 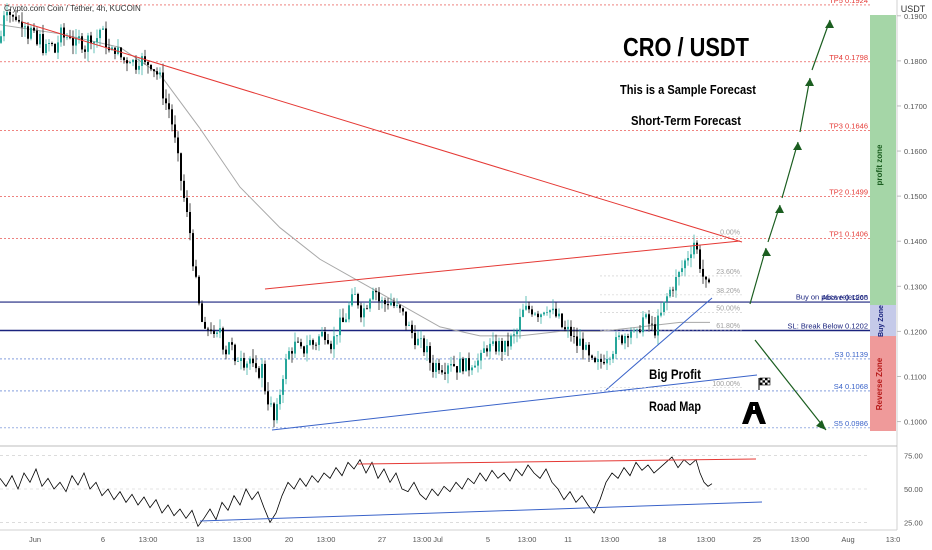 I want to click on time-tick-label: Jun, so click(x=35, y=539).